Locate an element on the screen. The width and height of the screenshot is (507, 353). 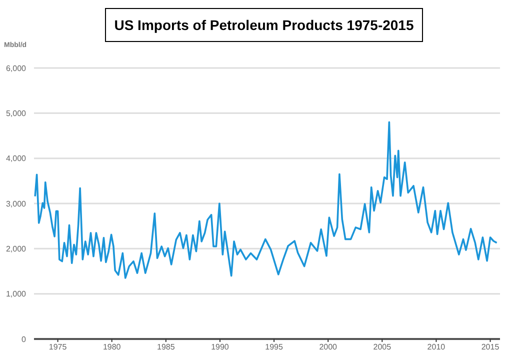
x-tick-label: 2015 is located at coordinates (490, 347).